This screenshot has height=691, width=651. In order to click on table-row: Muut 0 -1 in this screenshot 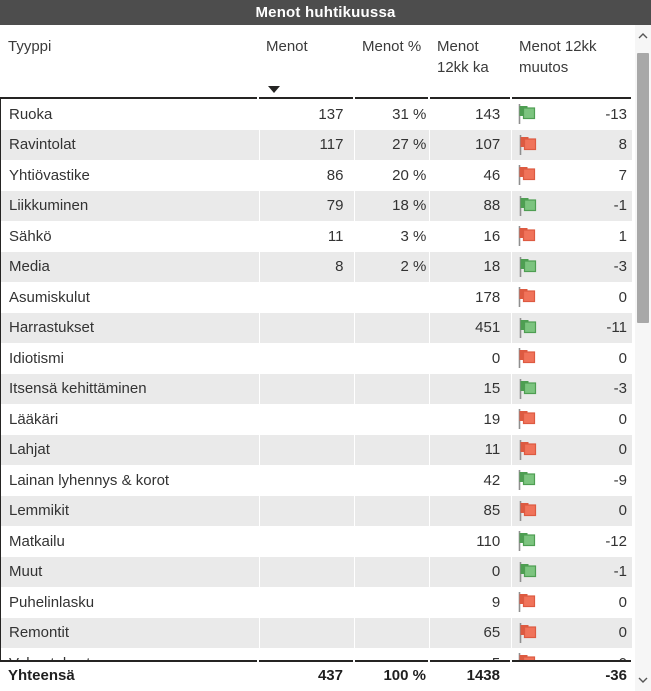, I will do `click(316, 571)`.